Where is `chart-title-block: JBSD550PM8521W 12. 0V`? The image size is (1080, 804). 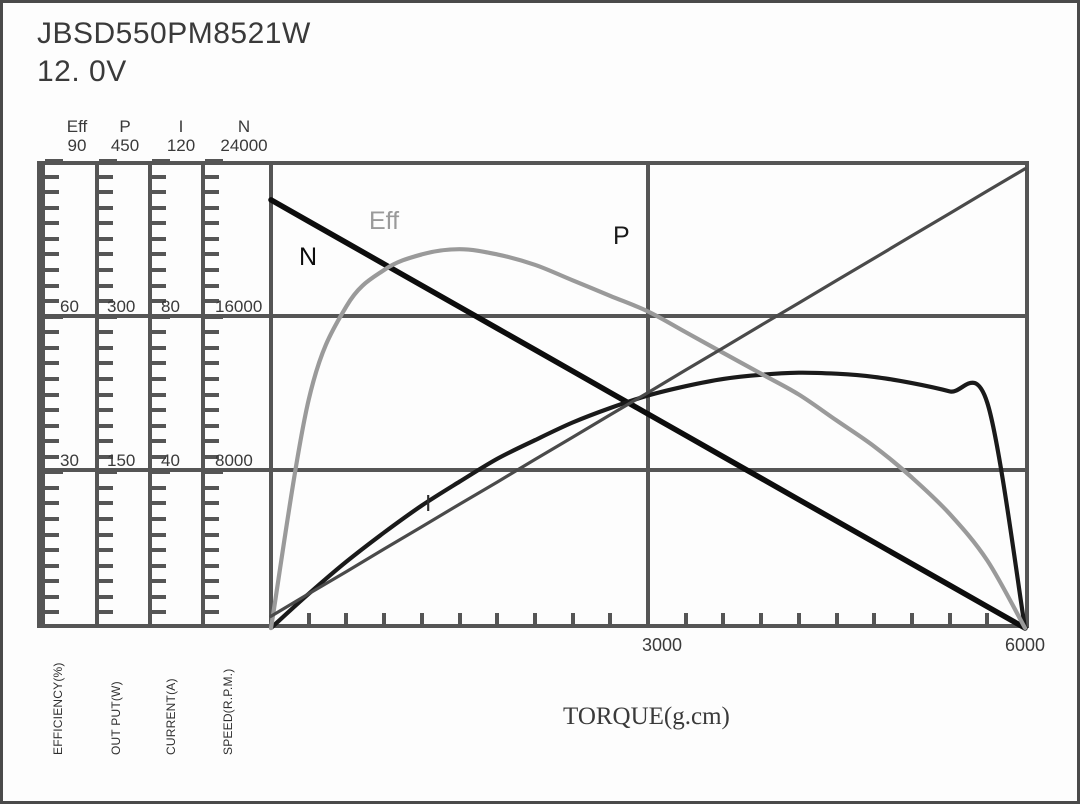 chart-title-block: JBSD550PM8521W 12. 0V is located at coordinates (174, 53).